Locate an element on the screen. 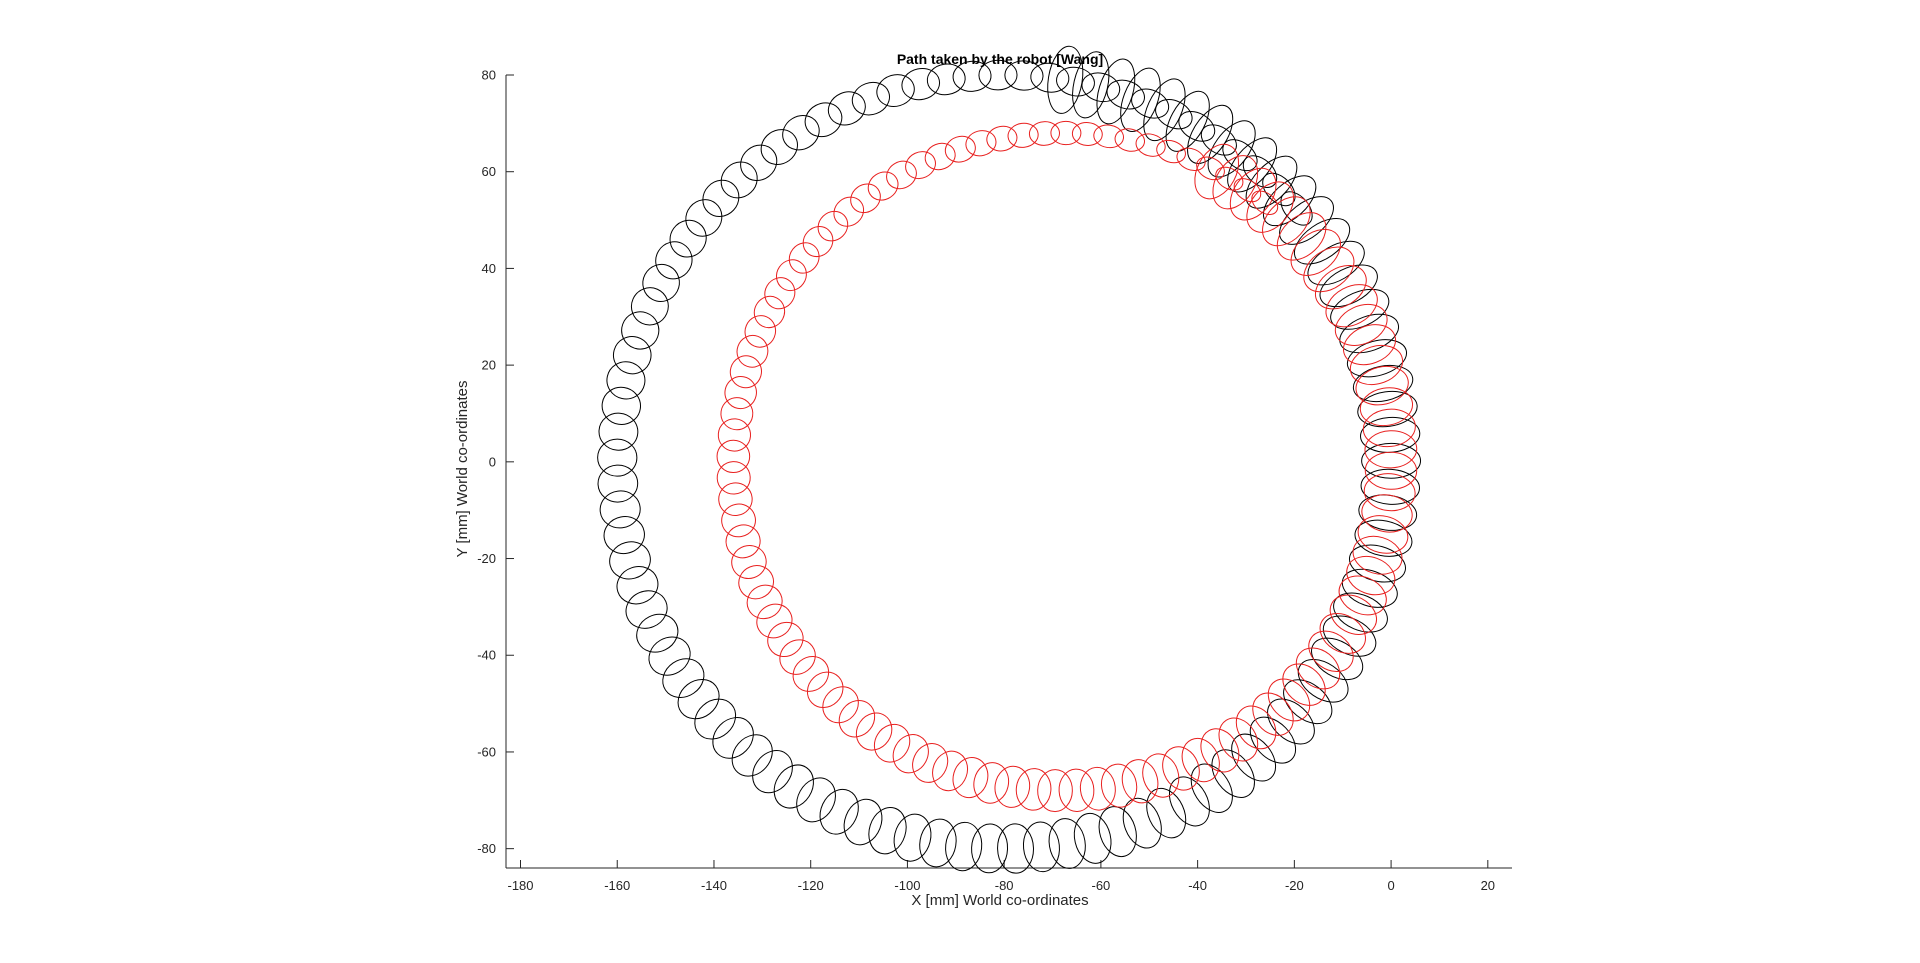  chart-title: Path taken by the robot [Wang] is located at coordinates (1000, 59).